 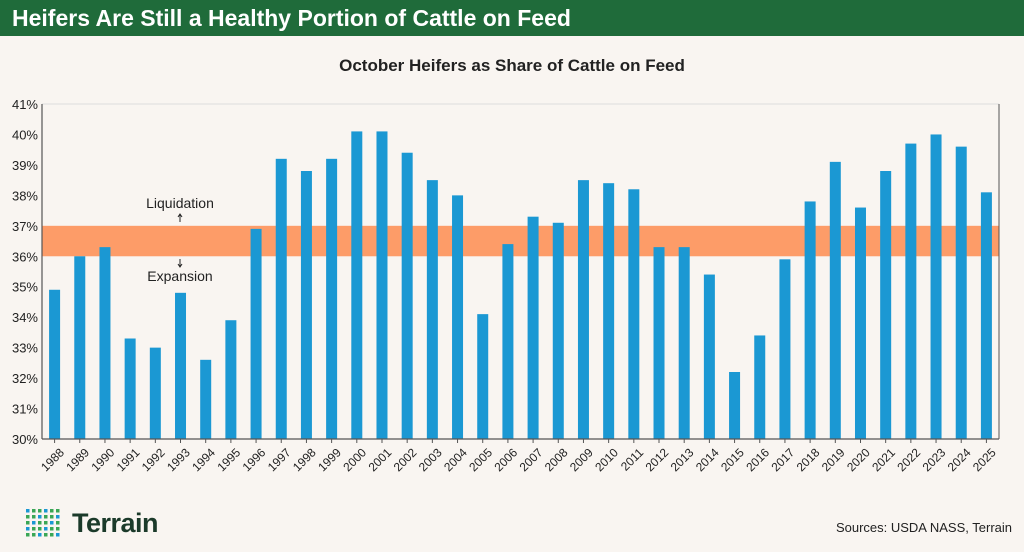 What do you see at coordinates (43, 522) in the screenshot?
I see `logo-dots-icon` at bounding box center [43, 522].